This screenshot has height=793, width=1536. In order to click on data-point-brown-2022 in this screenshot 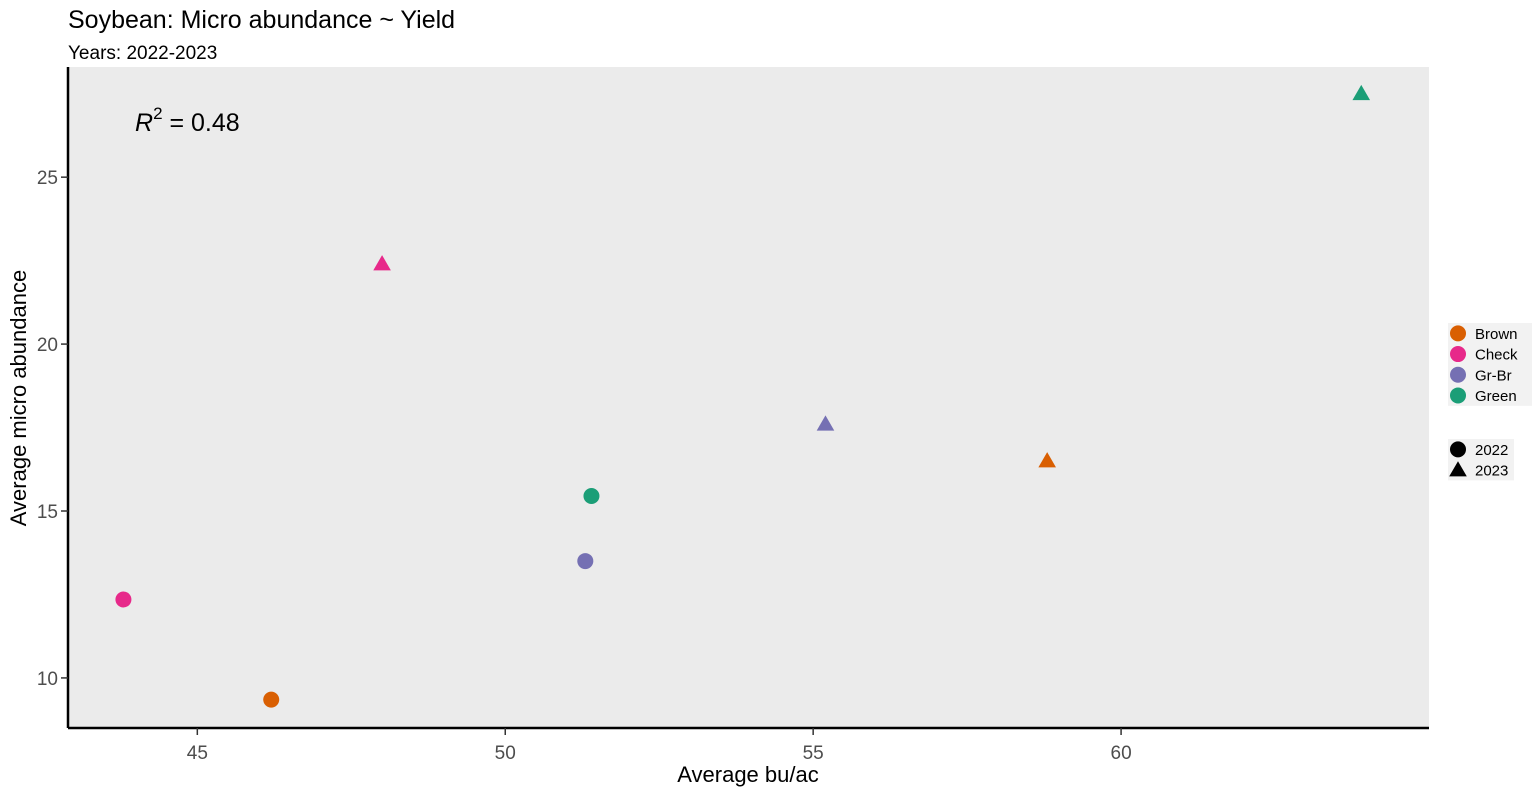, I will do `click(271, 699)`.